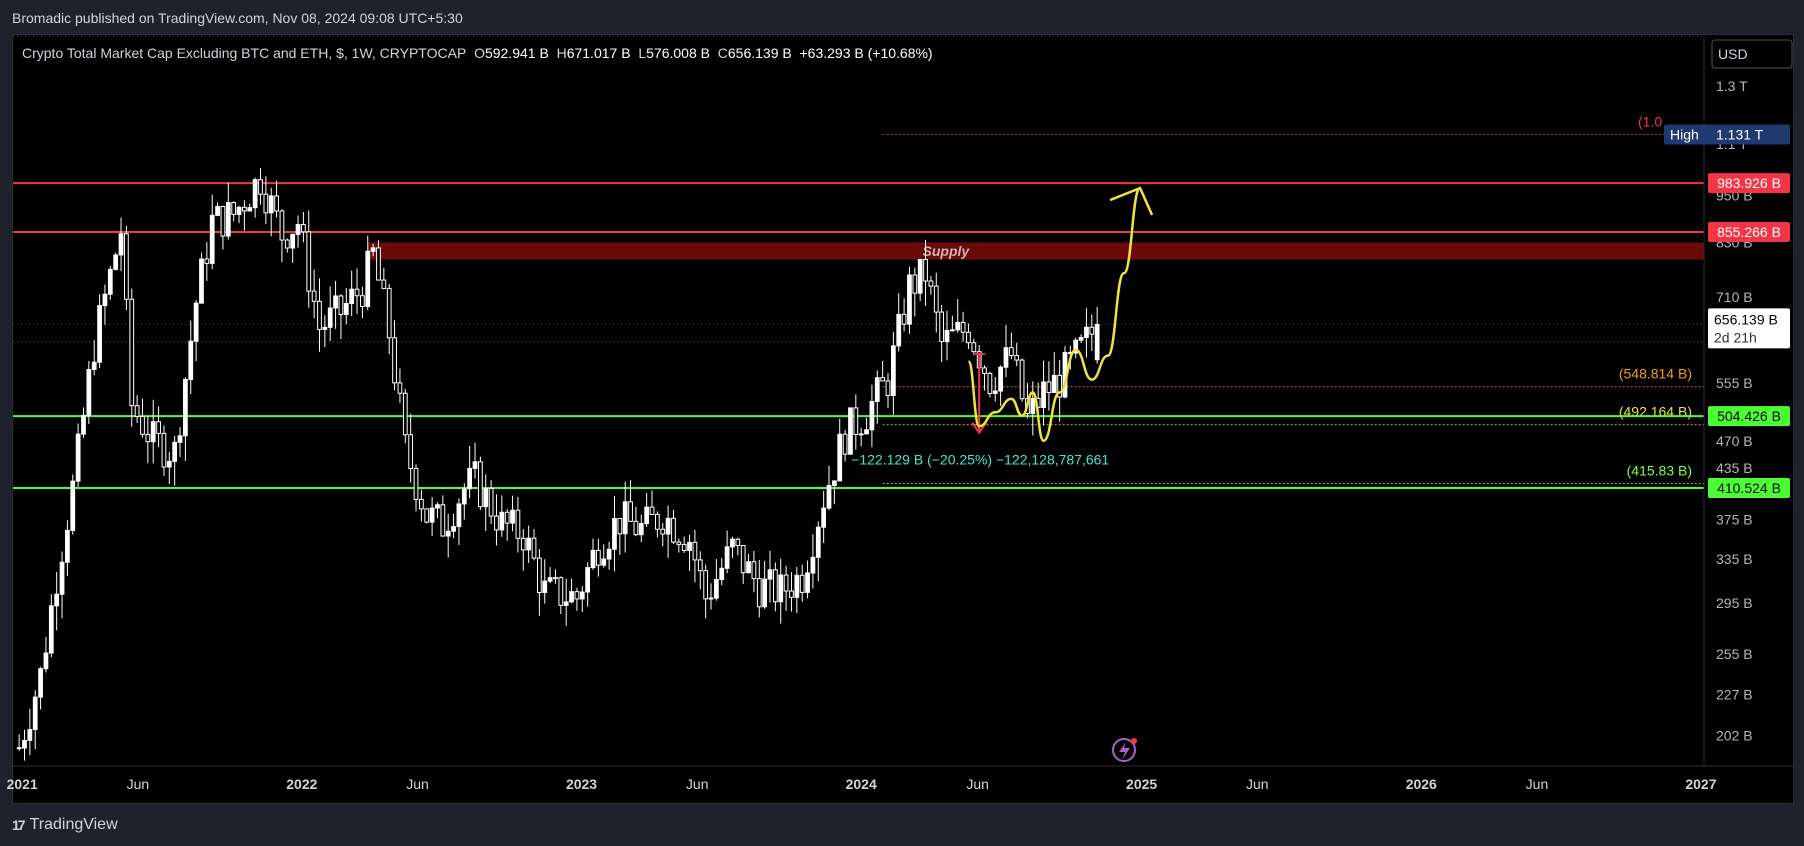 The width and height of the screenshot is (1804, 846). I want to click on x-tick-label: 2023, so click(581, 784).